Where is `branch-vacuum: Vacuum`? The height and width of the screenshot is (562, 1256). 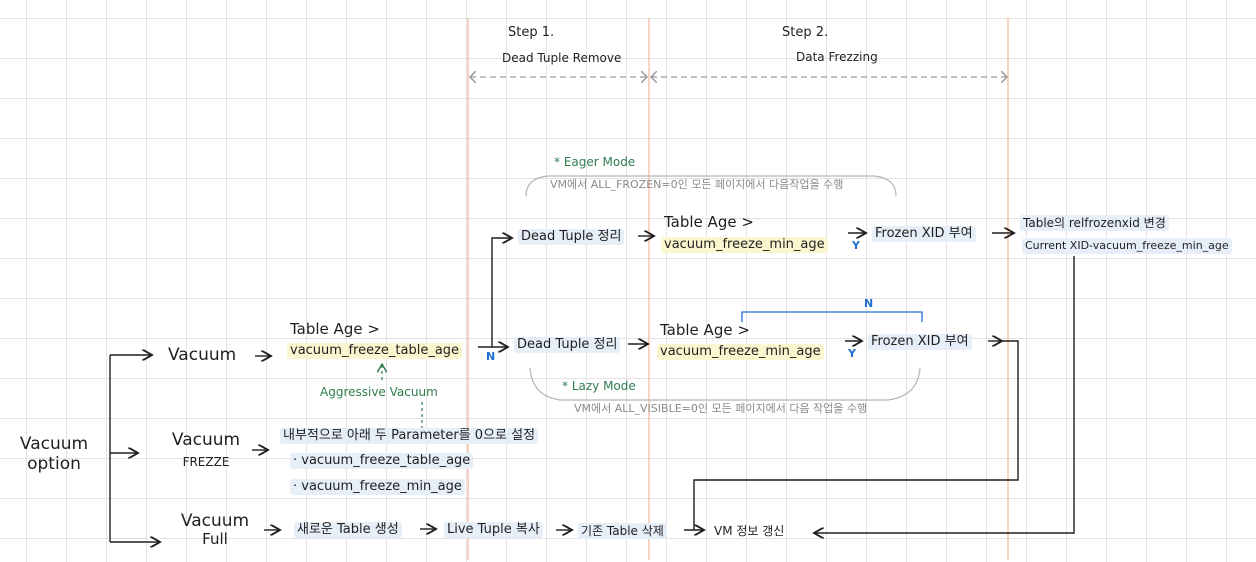 branch-vacuum: Vacuum is located at coordinates (202, 355).